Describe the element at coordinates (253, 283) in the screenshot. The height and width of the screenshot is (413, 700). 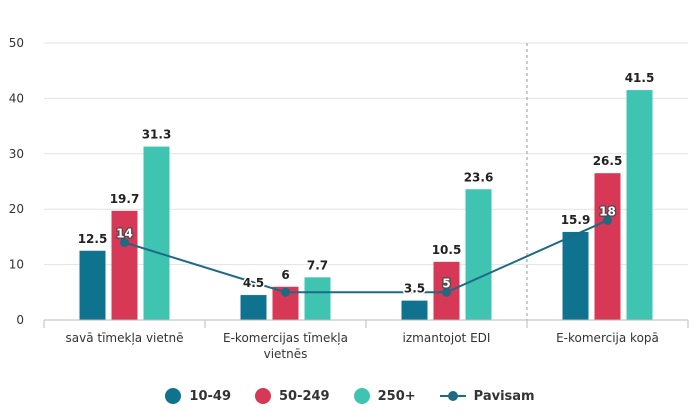
I see `data-label: 4.5` at that location.